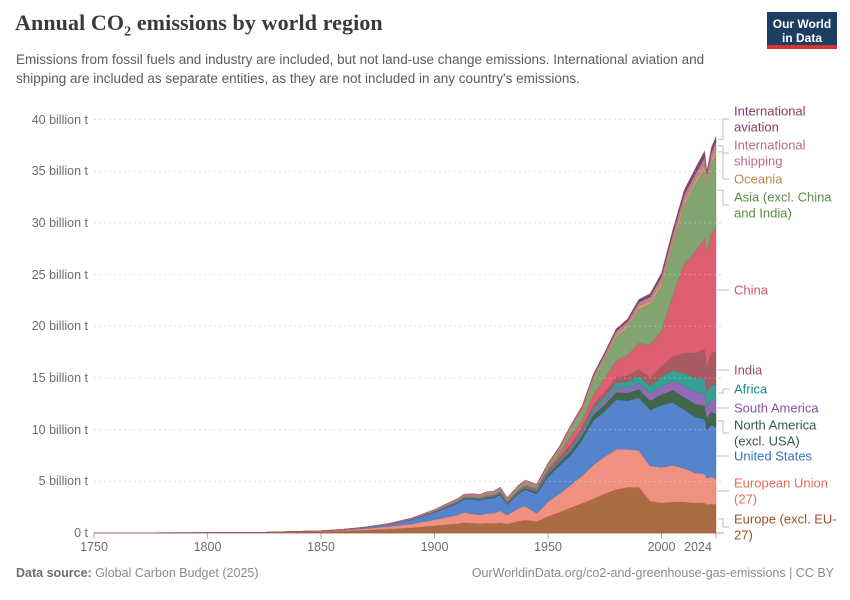 Image resolution: width=850 pixels, height=600 pixels. I want to click on y-tick-label-5: 5 billion t, so click(63, 481).